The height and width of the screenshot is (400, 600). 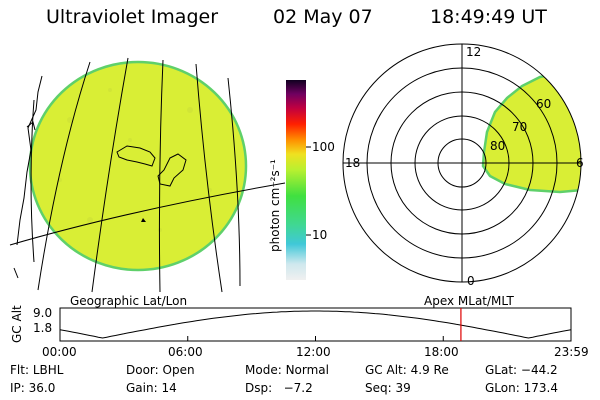 What do you see at coordinates (33, 388) in the screenshot?
I see `status-ip: IP: 36.0` at bounding box center [33, 388].